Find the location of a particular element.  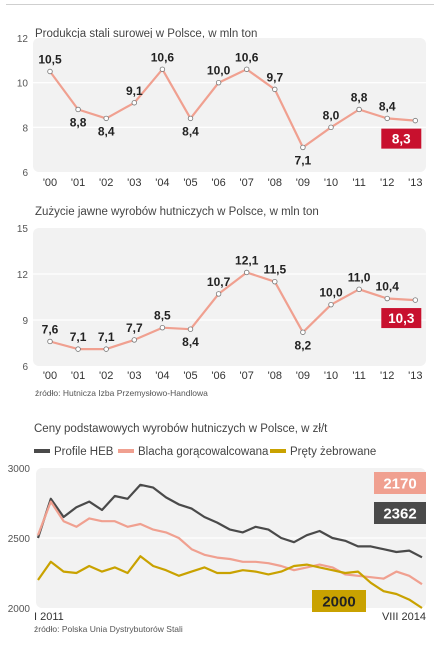

data-label: 10,4 is located at coordinates (388, 287).